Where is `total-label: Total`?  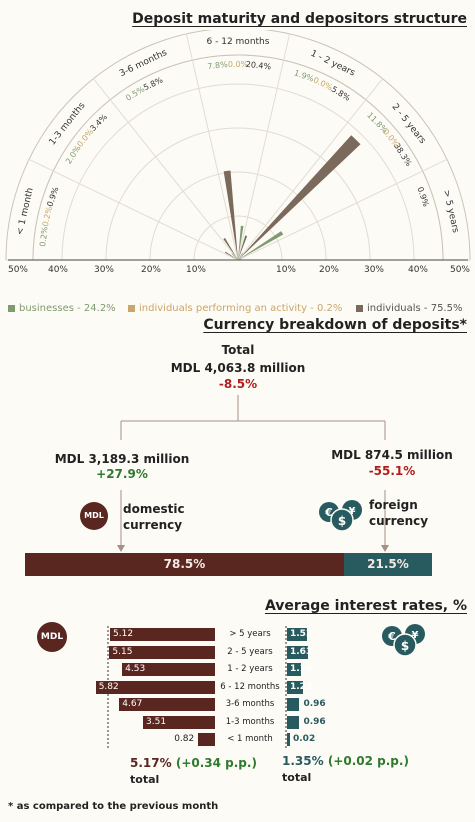
total-label: Total is located at coordinates (238, 350).